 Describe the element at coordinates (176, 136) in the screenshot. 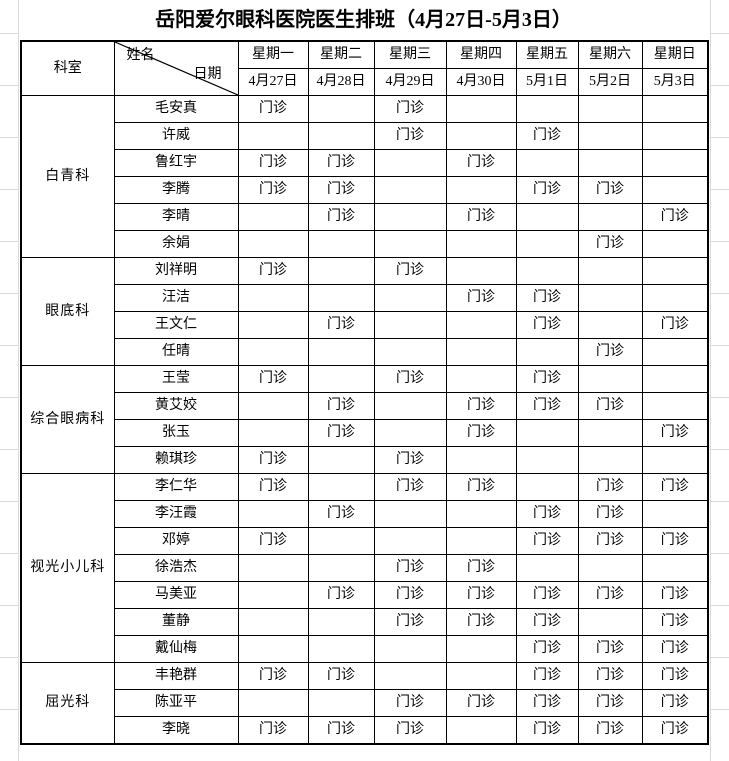

I see `doctor-name-cell: 许威` at that location.